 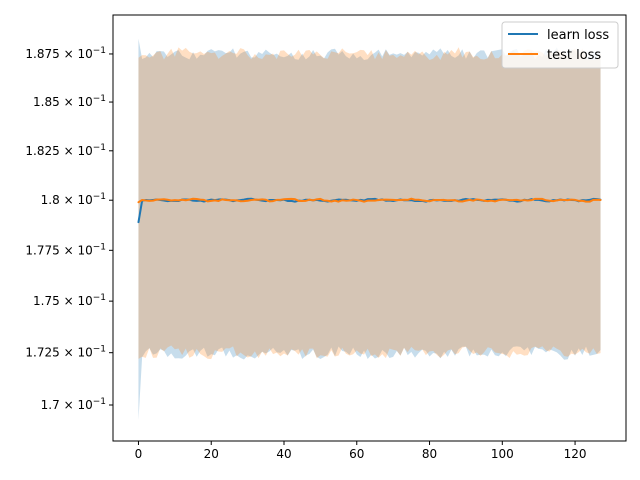 What do you see at coordinates (502, 454) in the screenshot?
I see `x-tick-label: 100` at bounding box center [502, 454].